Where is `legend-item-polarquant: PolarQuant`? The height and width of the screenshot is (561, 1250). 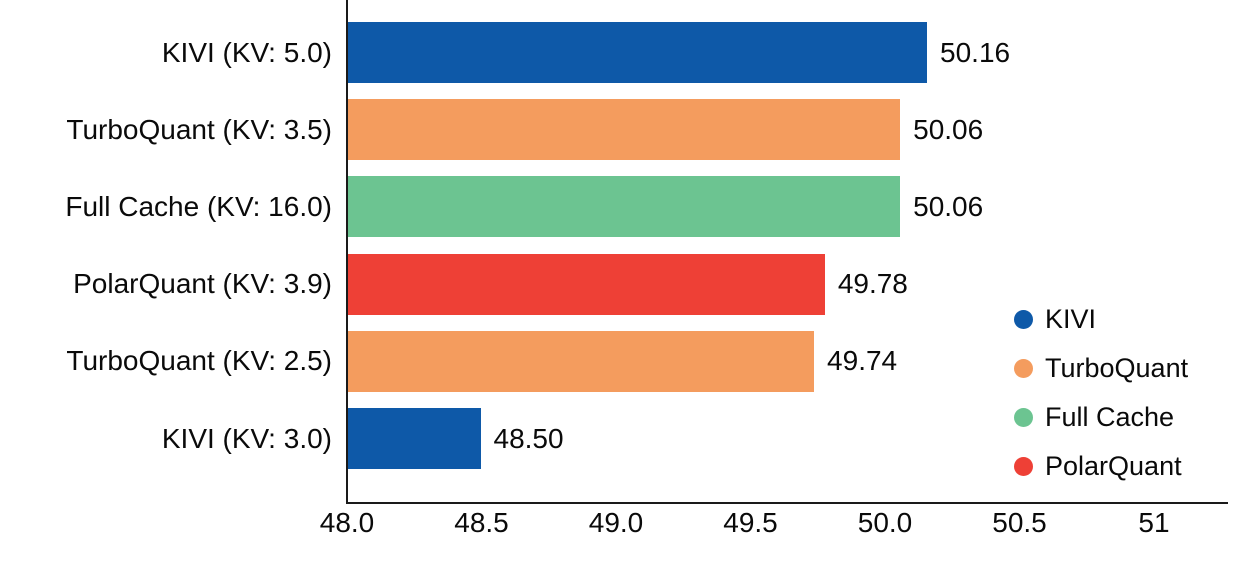 legend-item-polarquant: PolarQuant is located at coordinates (1101, 466).